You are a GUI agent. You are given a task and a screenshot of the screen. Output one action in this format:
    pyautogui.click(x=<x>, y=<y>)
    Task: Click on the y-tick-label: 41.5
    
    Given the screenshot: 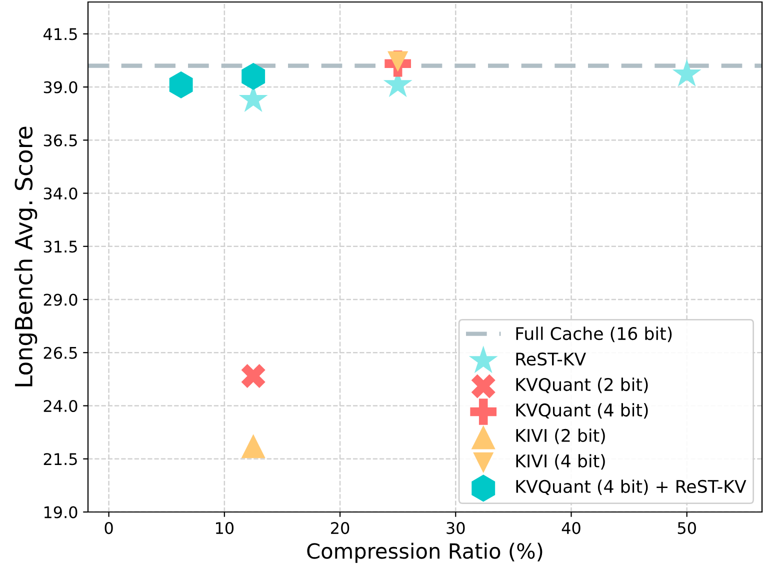 What is the action you would take?
    pyautogui.click(x=60, y=34)
    